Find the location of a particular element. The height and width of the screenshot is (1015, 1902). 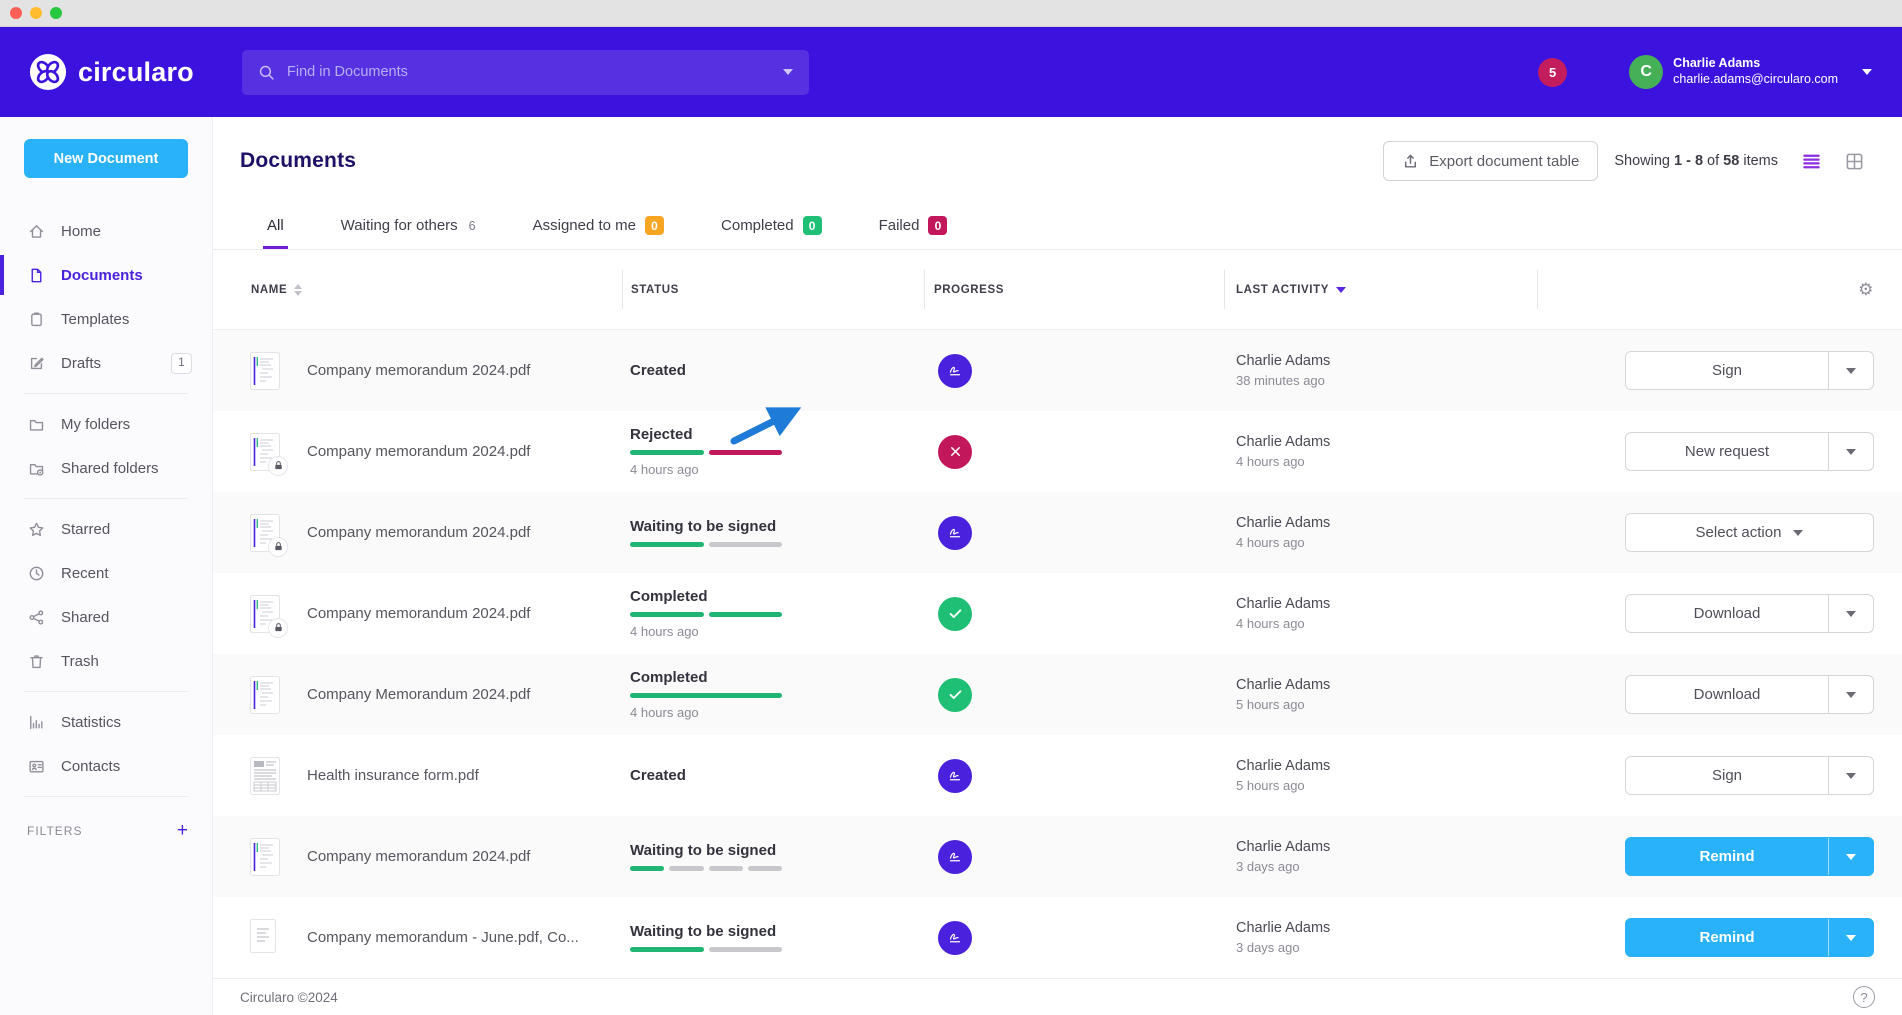

user-email: charlie.adams@circularo.com is located at coordinates (1755, 79).